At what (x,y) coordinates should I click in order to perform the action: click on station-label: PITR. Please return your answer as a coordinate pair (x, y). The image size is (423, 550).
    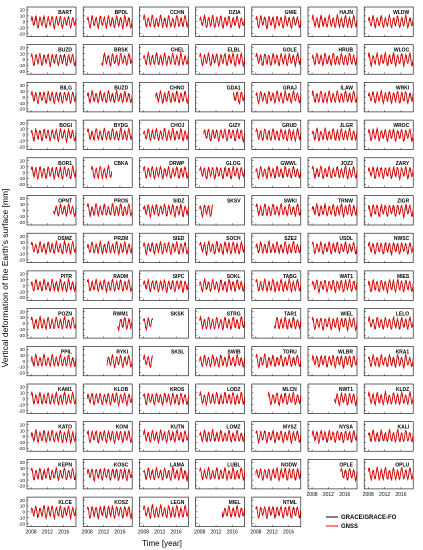
    Looking at the image, I should click on (67, 277).